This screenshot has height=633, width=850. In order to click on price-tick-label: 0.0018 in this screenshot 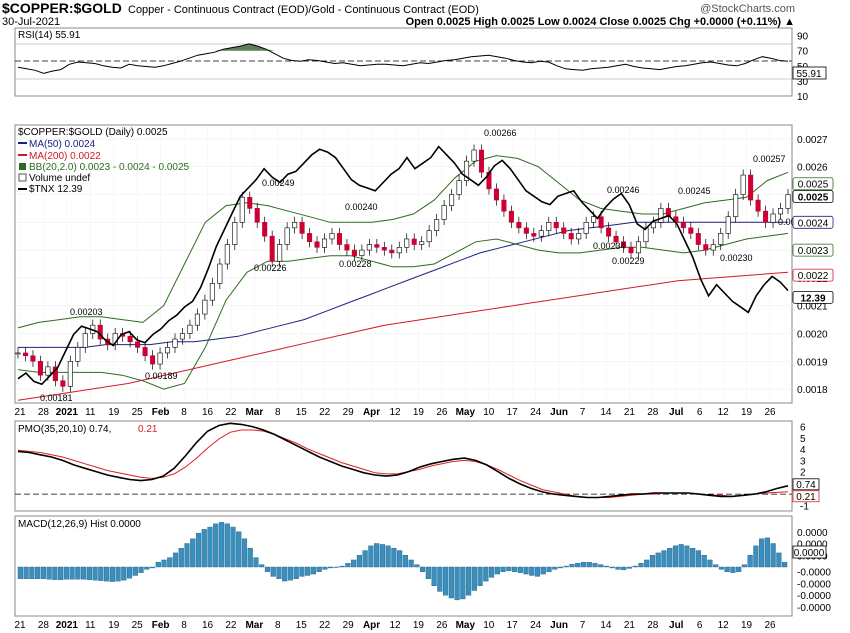, I will do `click(812, 390)`.